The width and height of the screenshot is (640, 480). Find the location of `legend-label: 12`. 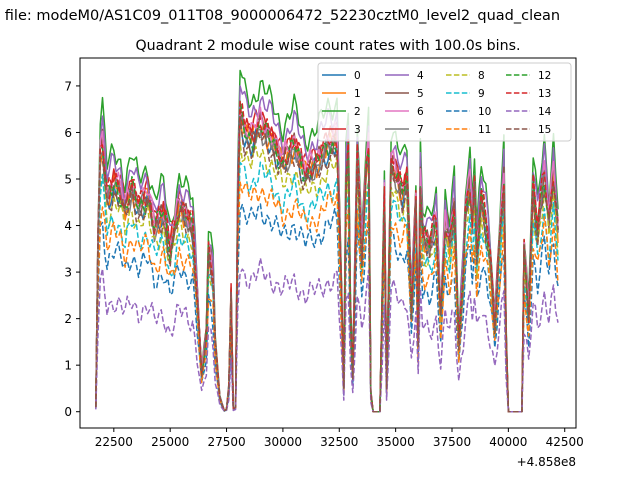

legend-label: 12 is located at coordinates (544, 76).